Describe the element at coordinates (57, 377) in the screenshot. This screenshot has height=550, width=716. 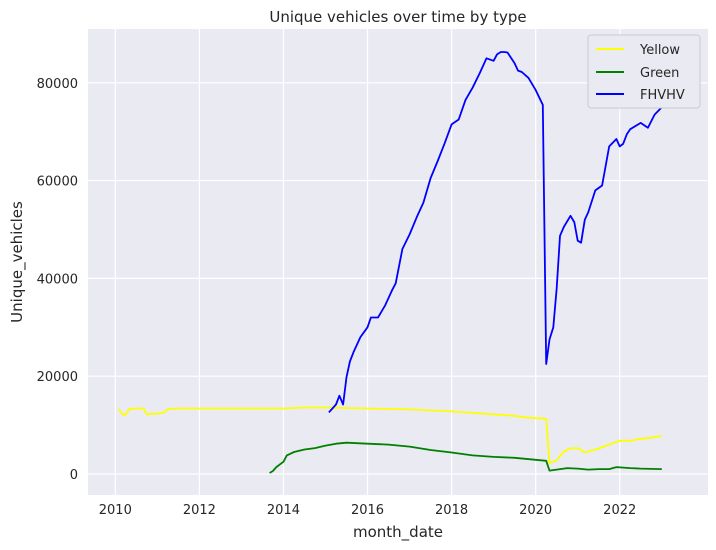
I see `y-tick-label: 20000` at that location.